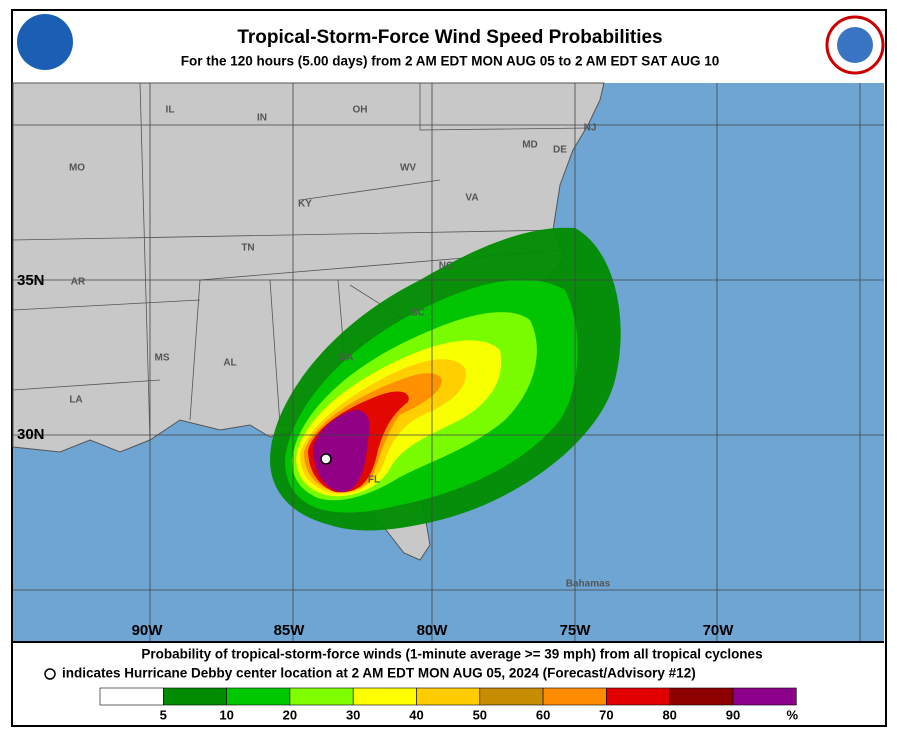  Describe the element at coordinates (353, 714) in the screenshot. I see `legend-tick-label: 30` at that location.